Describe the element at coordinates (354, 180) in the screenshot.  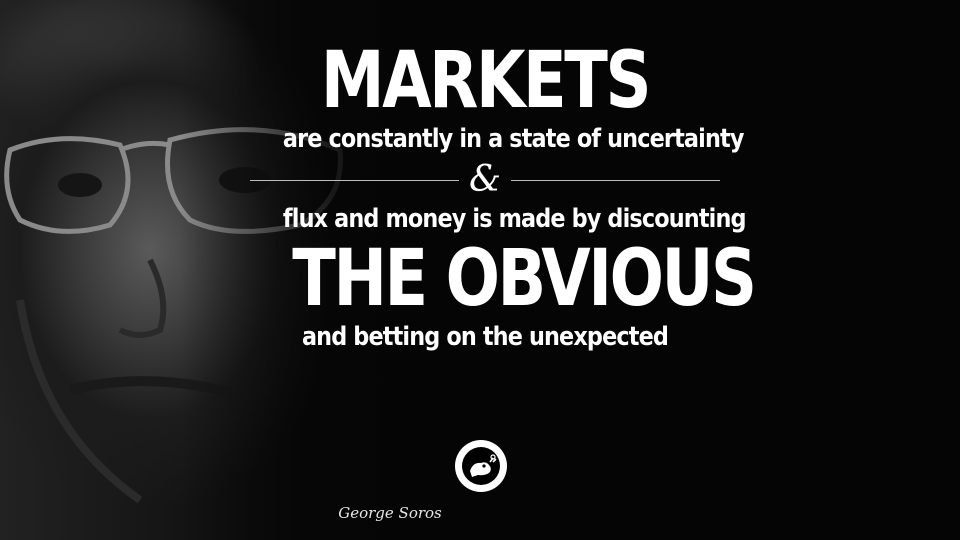
I see `divider-rule-left` at that location.